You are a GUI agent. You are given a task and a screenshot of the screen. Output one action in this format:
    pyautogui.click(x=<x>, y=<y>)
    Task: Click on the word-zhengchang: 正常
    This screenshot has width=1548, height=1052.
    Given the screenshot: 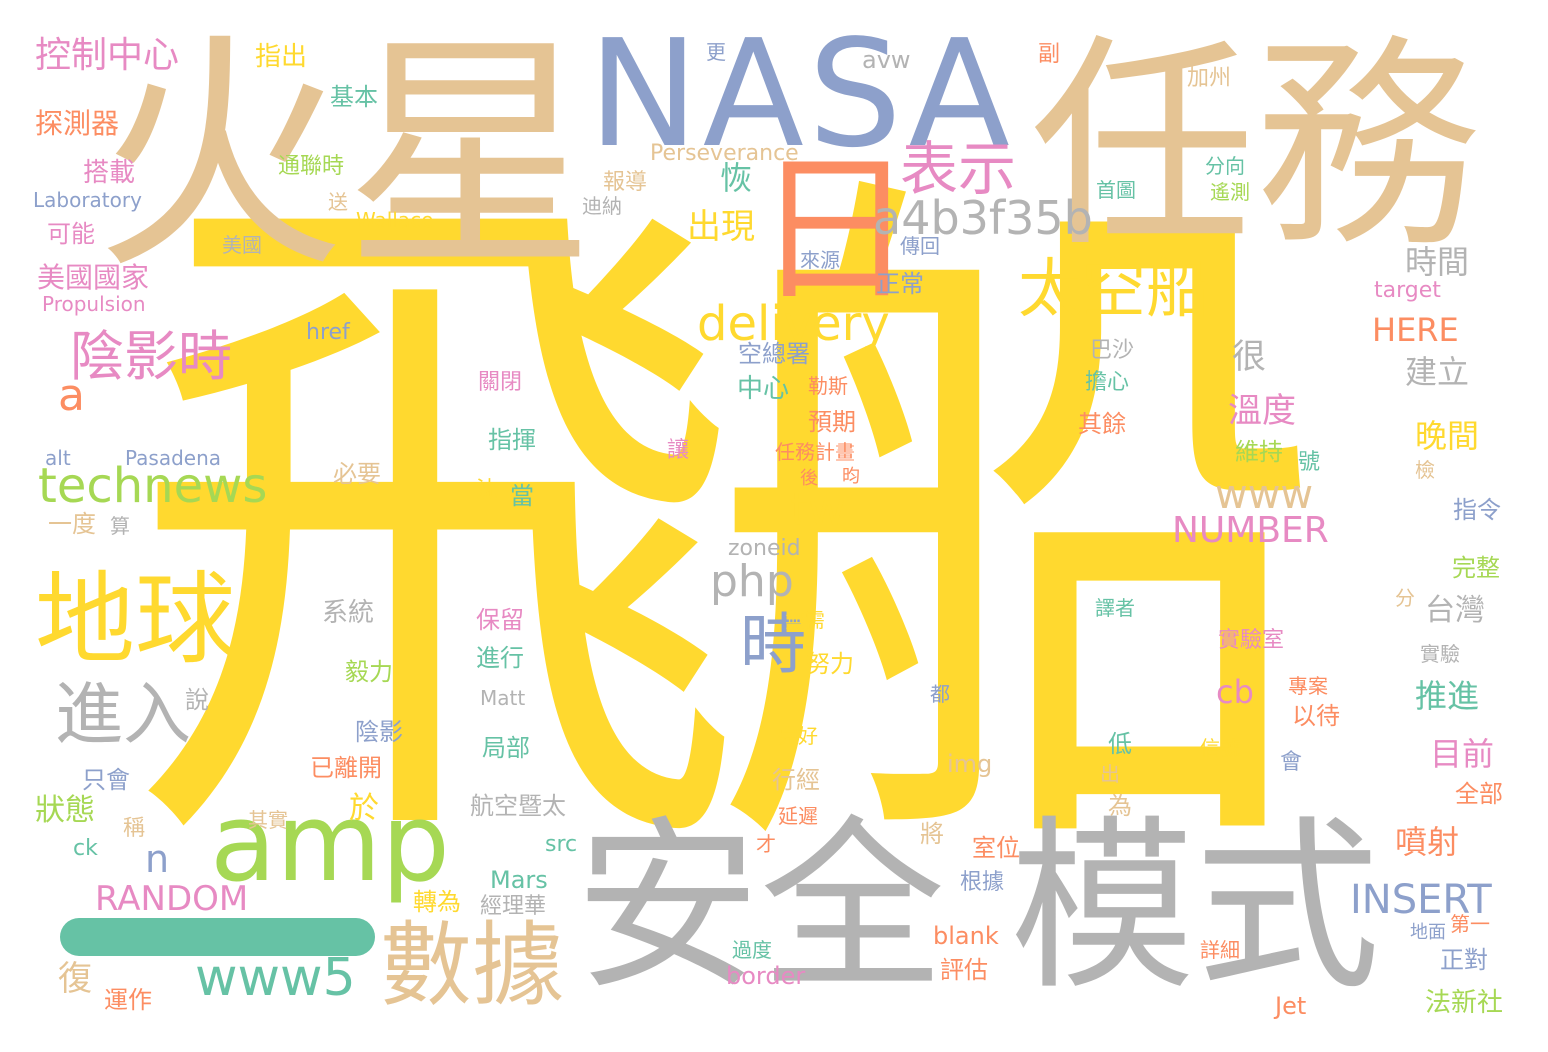 What is the action you would take?
    pyautogui.click(x=900, y=284)
    